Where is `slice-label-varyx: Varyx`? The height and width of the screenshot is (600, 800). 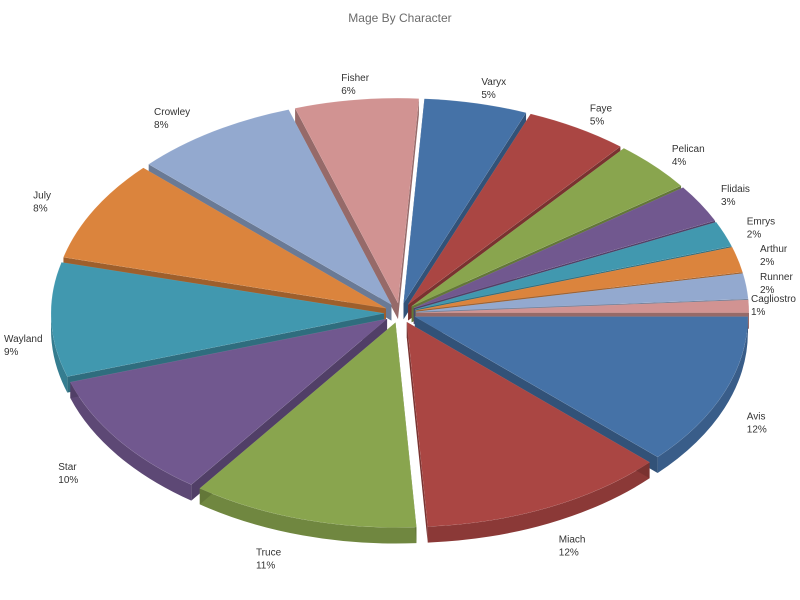 slice-label-varyx: Varyx is located at coordinates (493, 82).